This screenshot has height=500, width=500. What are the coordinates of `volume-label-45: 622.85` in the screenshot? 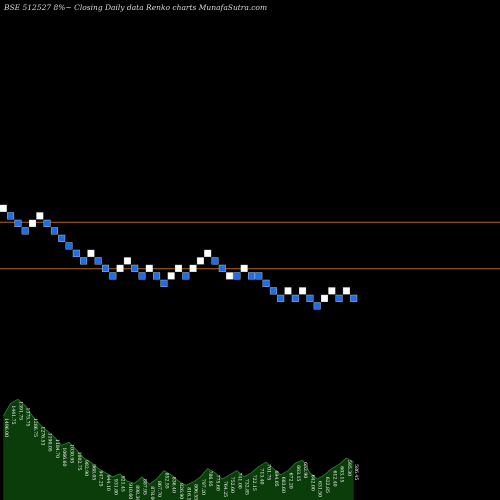 It's located at (327, 485).